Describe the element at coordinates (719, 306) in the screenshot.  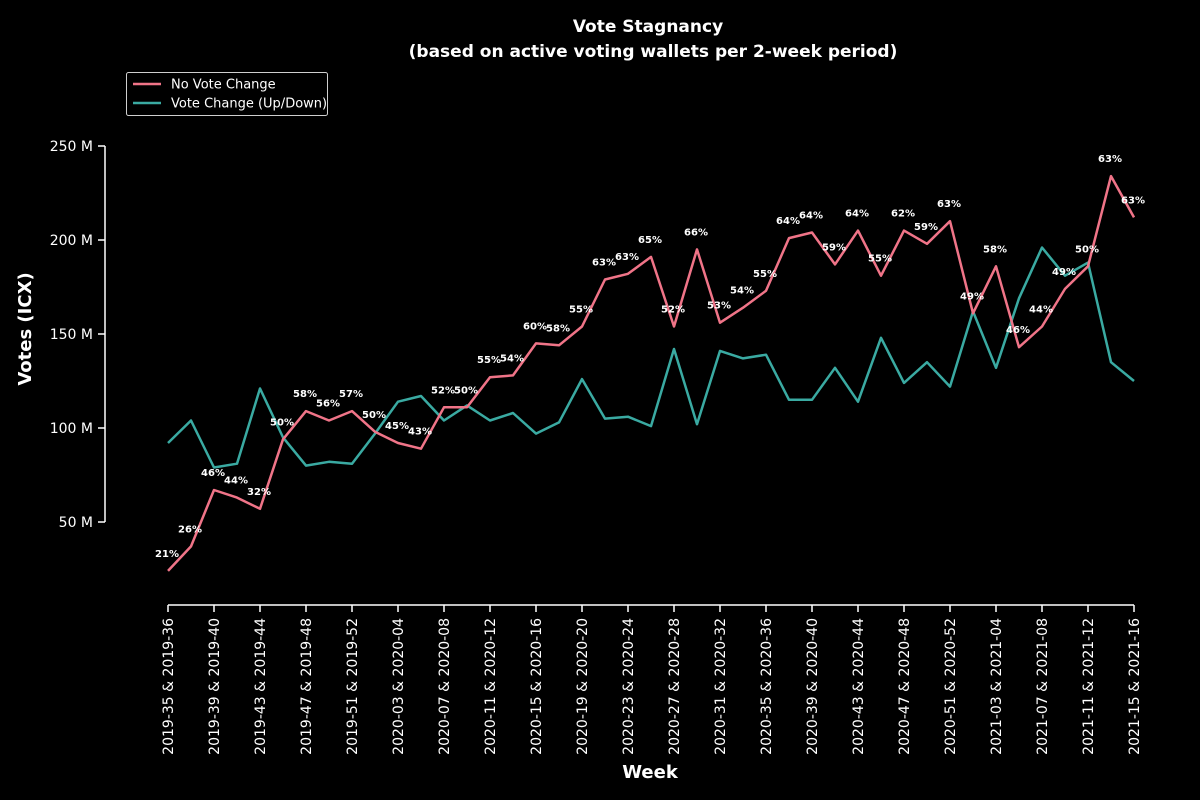
I see `percent-label: 53%` at that location.